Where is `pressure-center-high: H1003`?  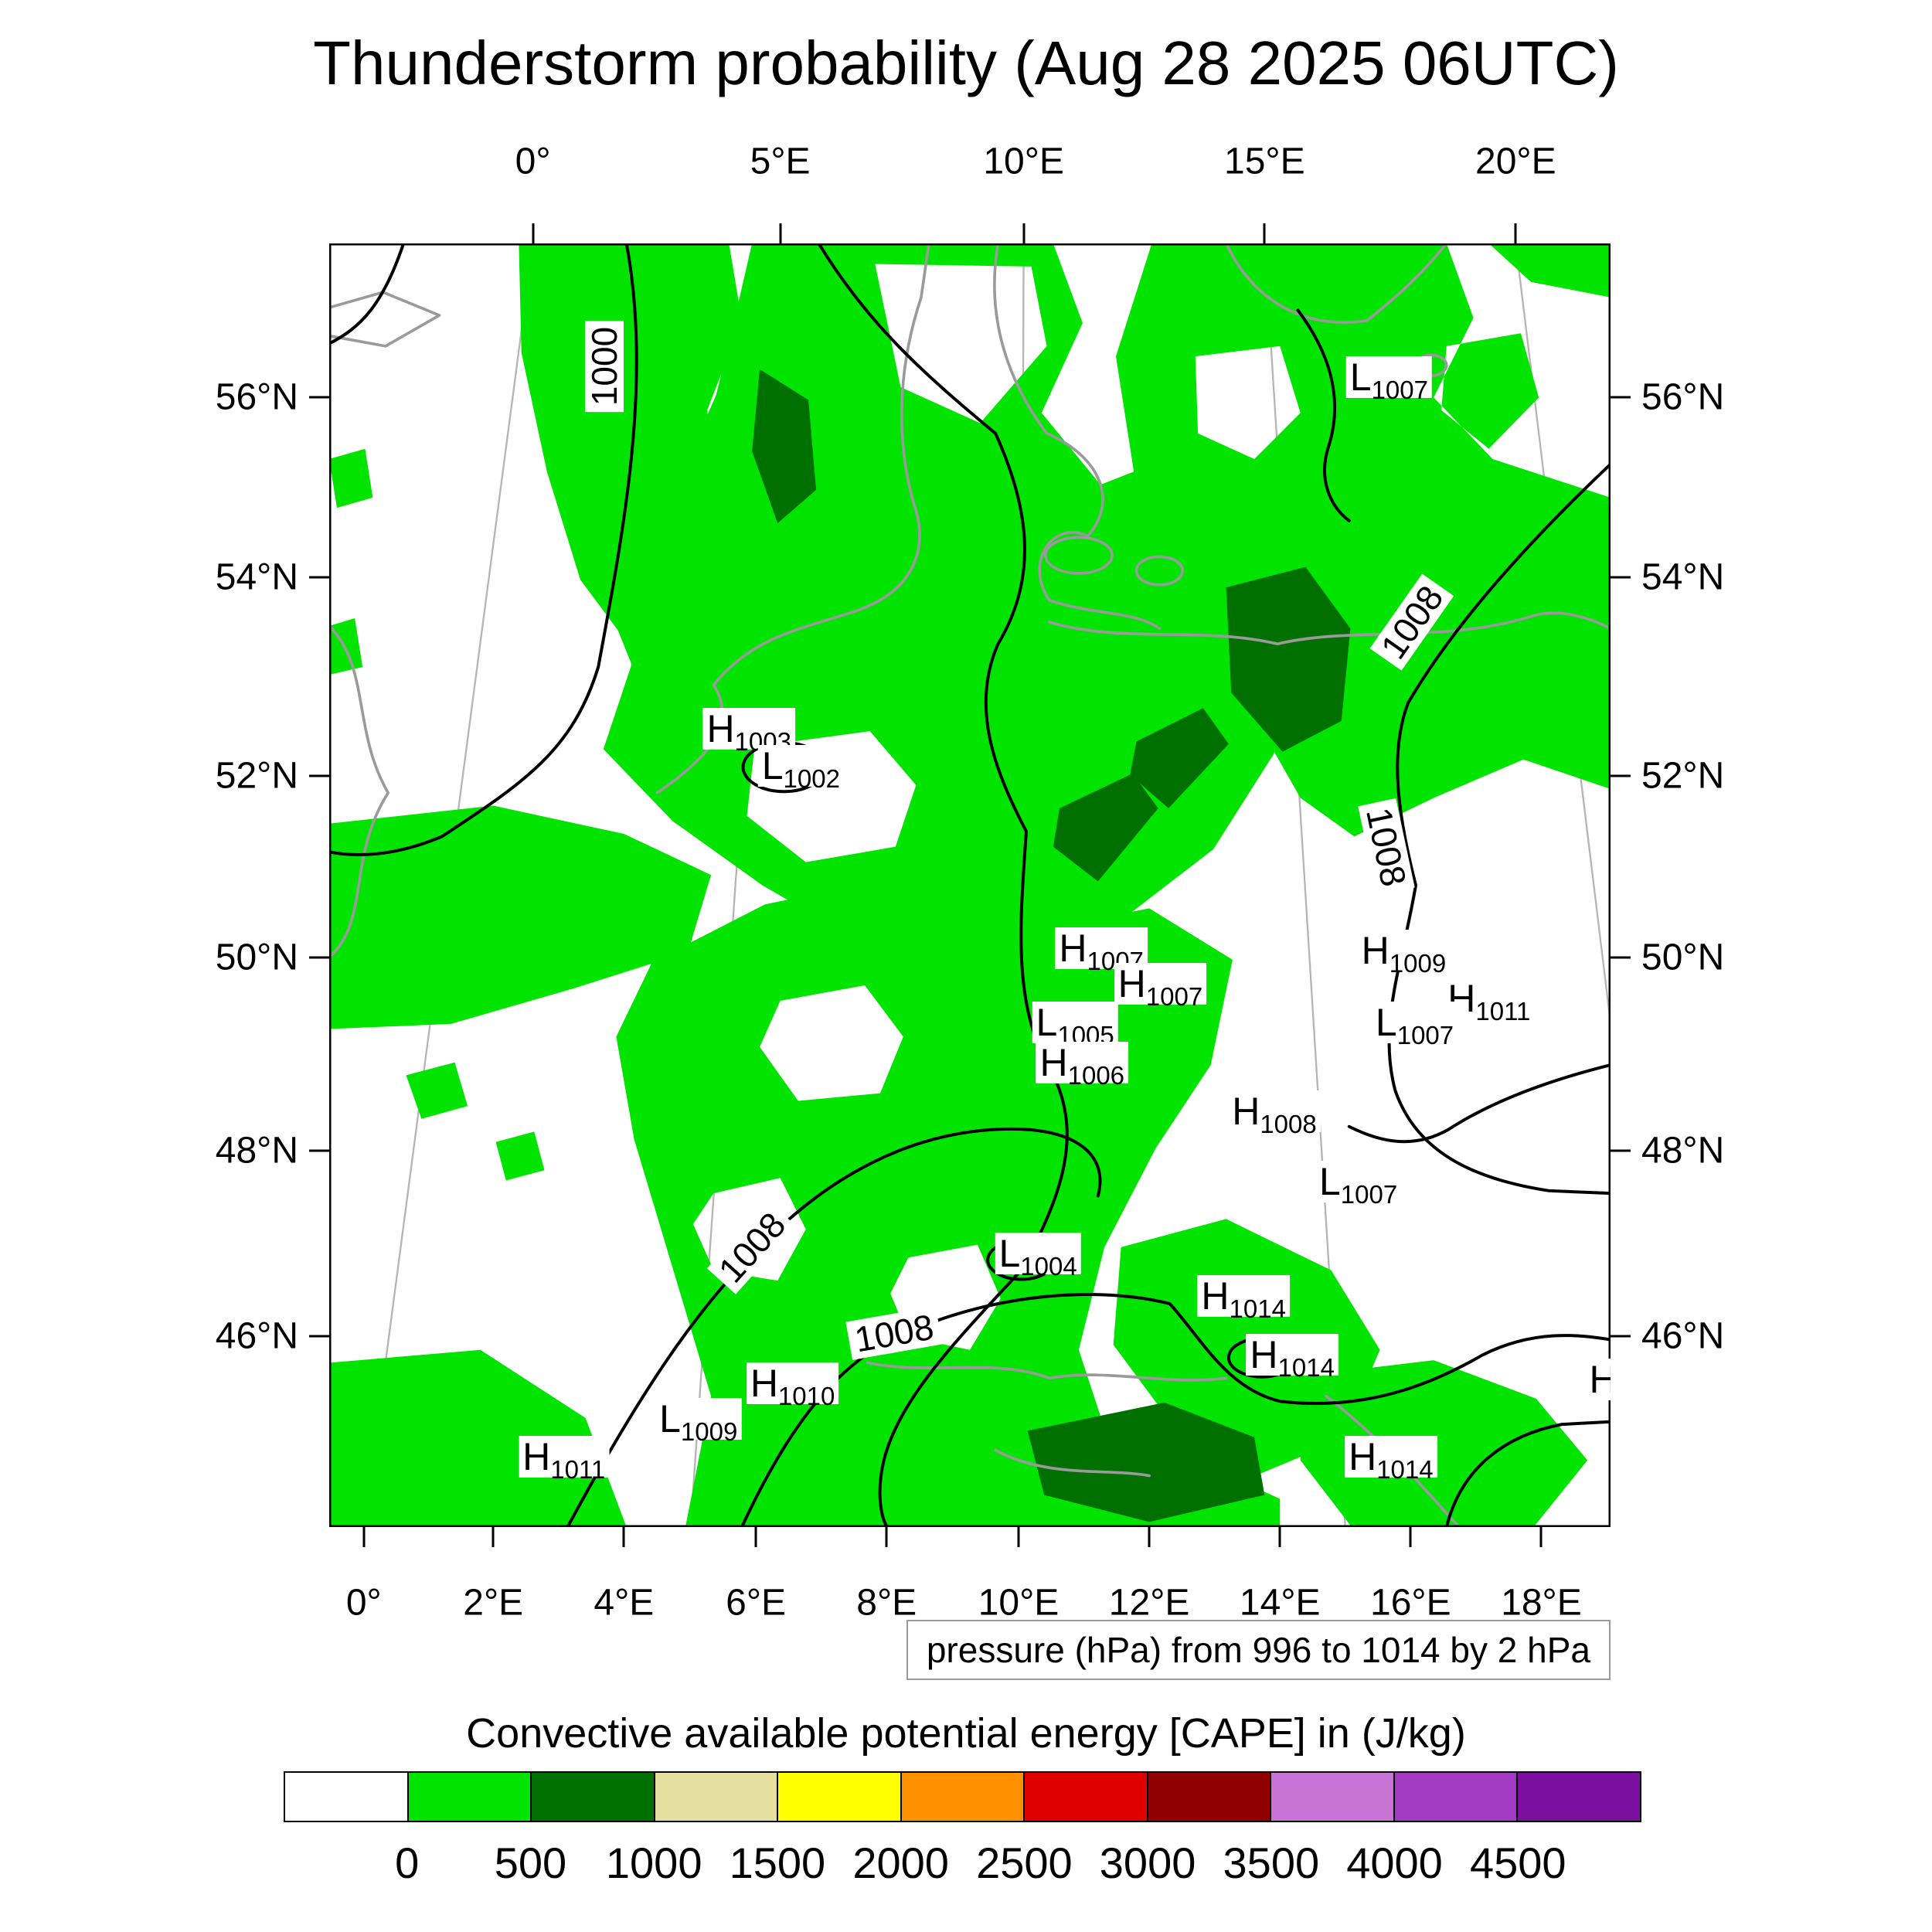
pressure-center-high: H1003 is located at coordinates (748, 731).